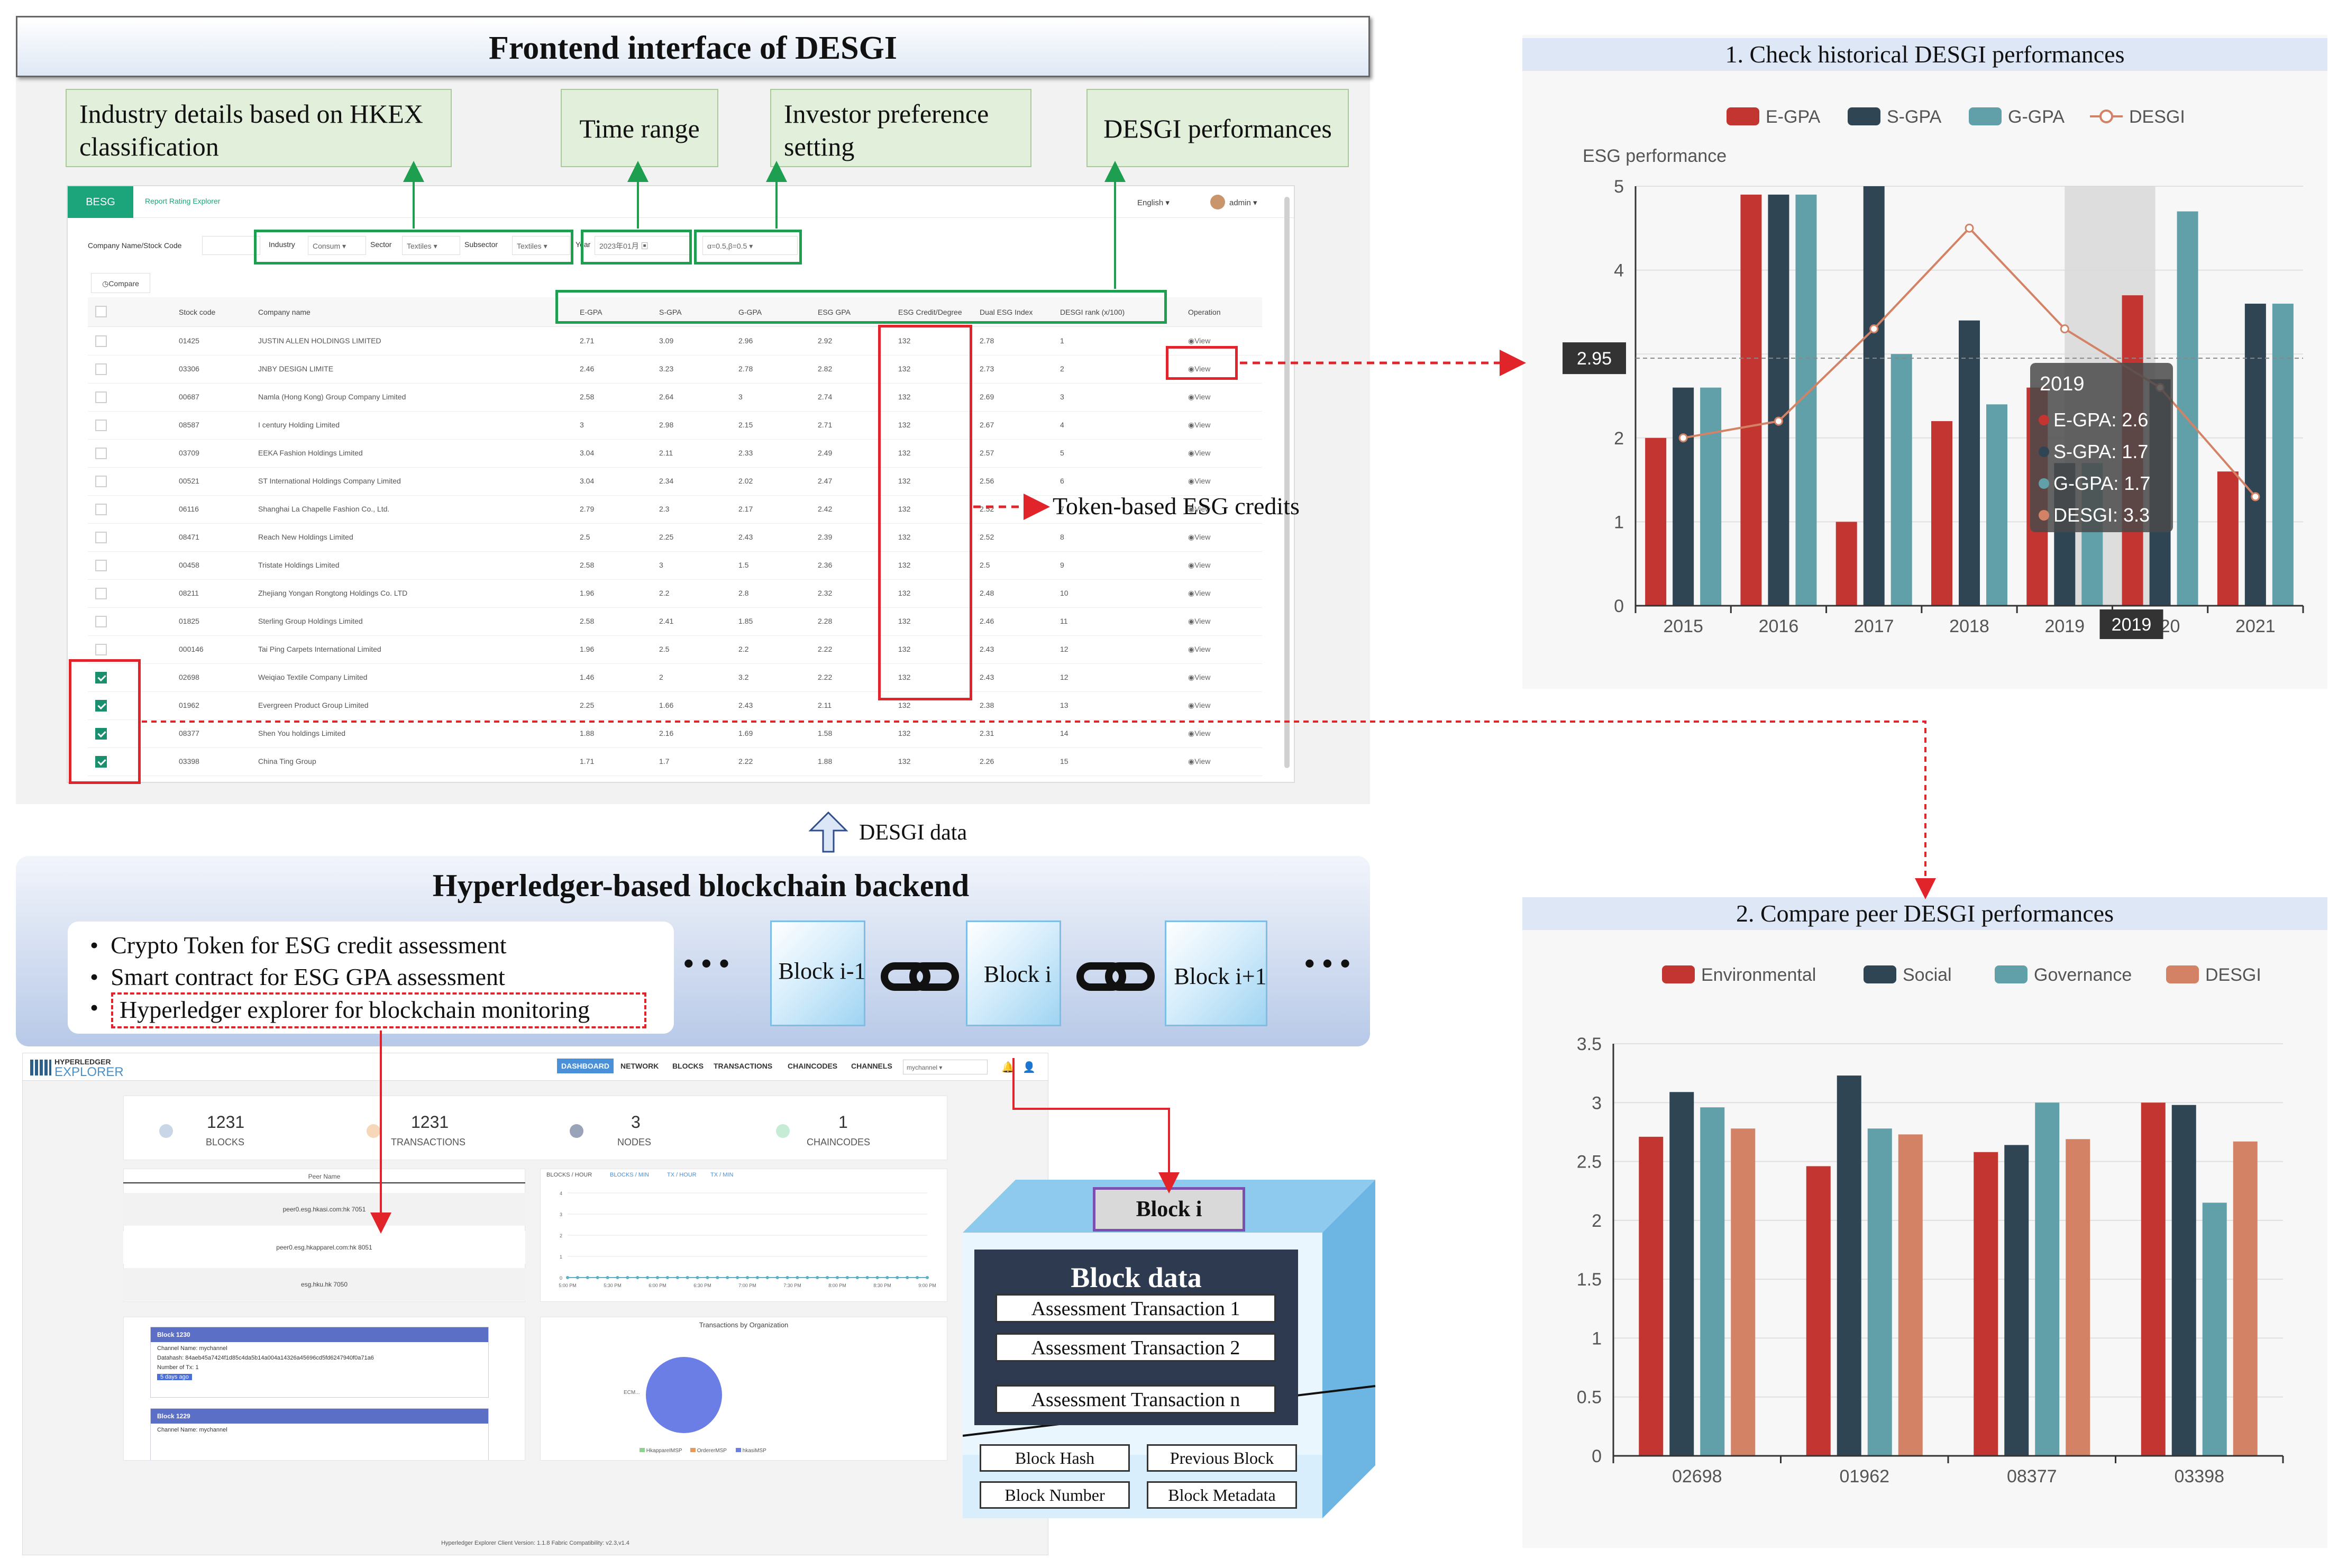  What do you see at coordinates (431, 245) in the screenshot?
I see `sector-select: Textiles ▾` at bounding box center [431, 245].